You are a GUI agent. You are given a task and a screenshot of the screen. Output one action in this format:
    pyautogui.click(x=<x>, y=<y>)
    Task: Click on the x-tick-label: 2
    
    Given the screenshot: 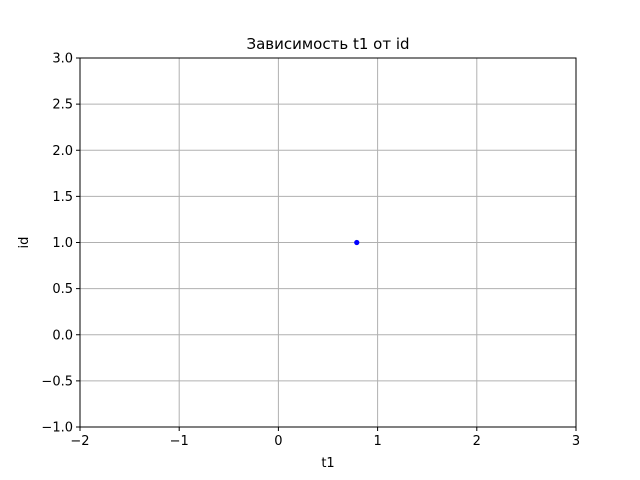 What is the action you would take?
    pyautogui.click(x=477, y=441)
    